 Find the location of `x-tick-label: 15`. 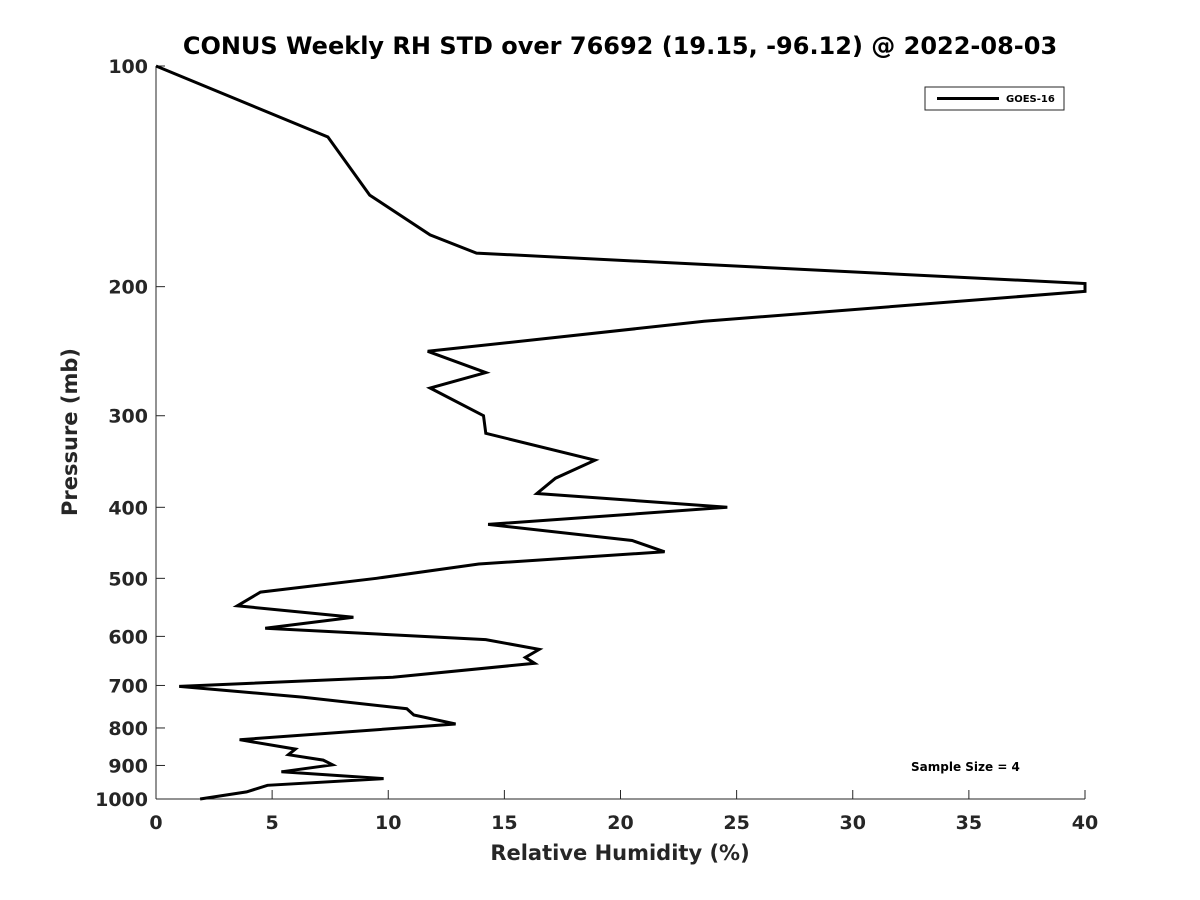

x-tick-label: 15 is located at coordinates (504, 823).